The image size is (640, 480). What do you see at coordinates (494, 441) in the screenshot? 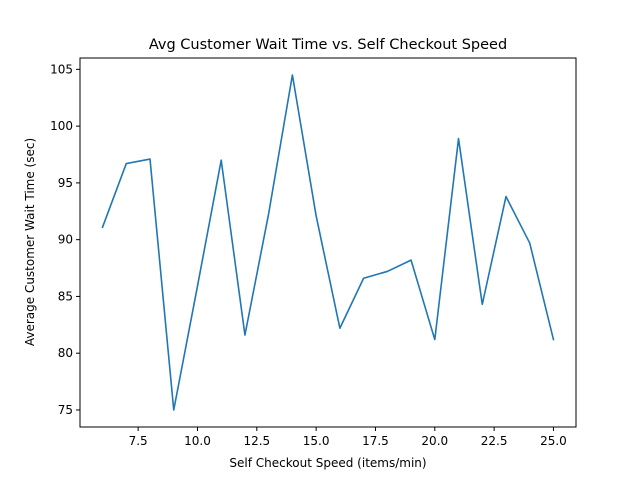
I see `x-tick-label: 22.5` at bounding box center [494, 441].